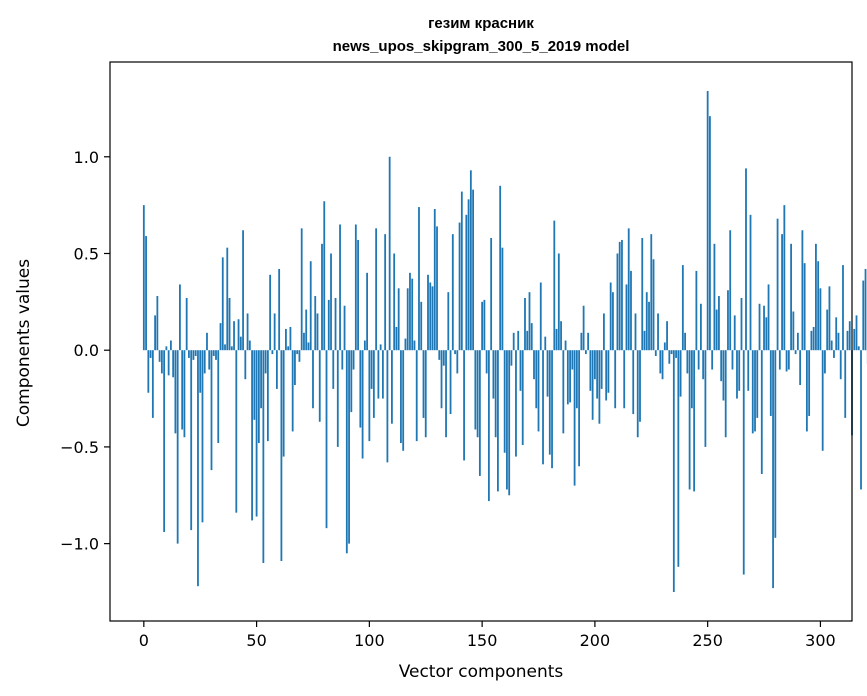 The width and height of the screenshot is (867, 696). I want to click on x-axis-ticks: 0 50 100 150 200 250 300, so click(487, 635).